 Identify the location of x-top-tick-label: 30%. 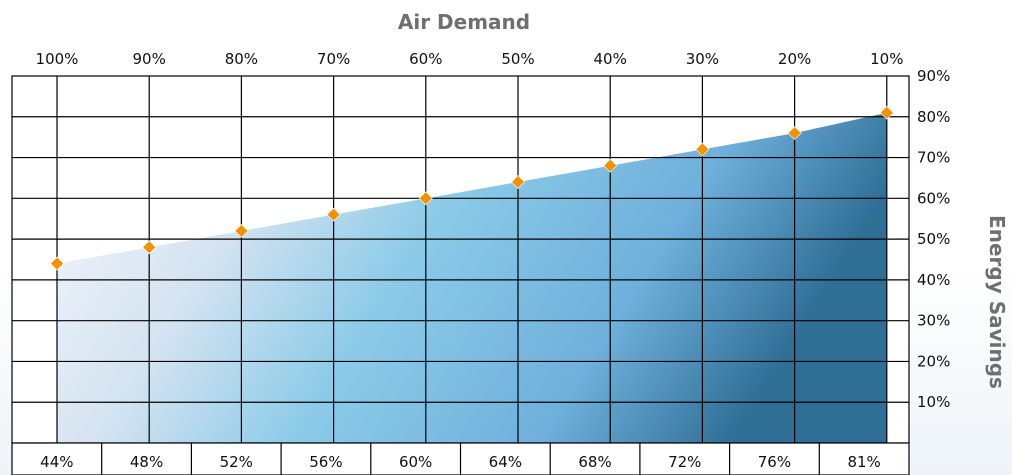
(702, 59).